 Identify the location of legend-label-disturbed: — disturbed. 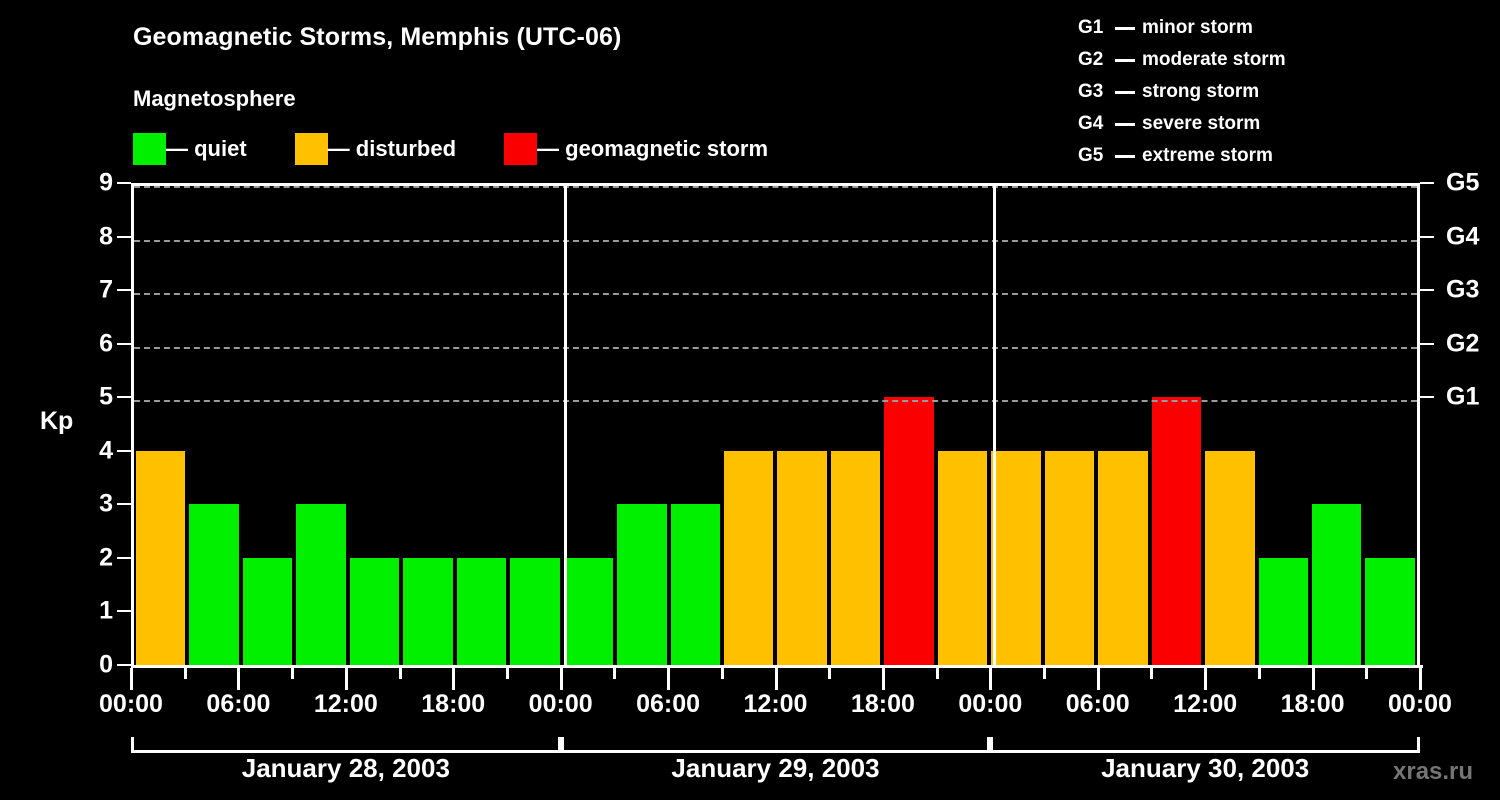
(392, 148).